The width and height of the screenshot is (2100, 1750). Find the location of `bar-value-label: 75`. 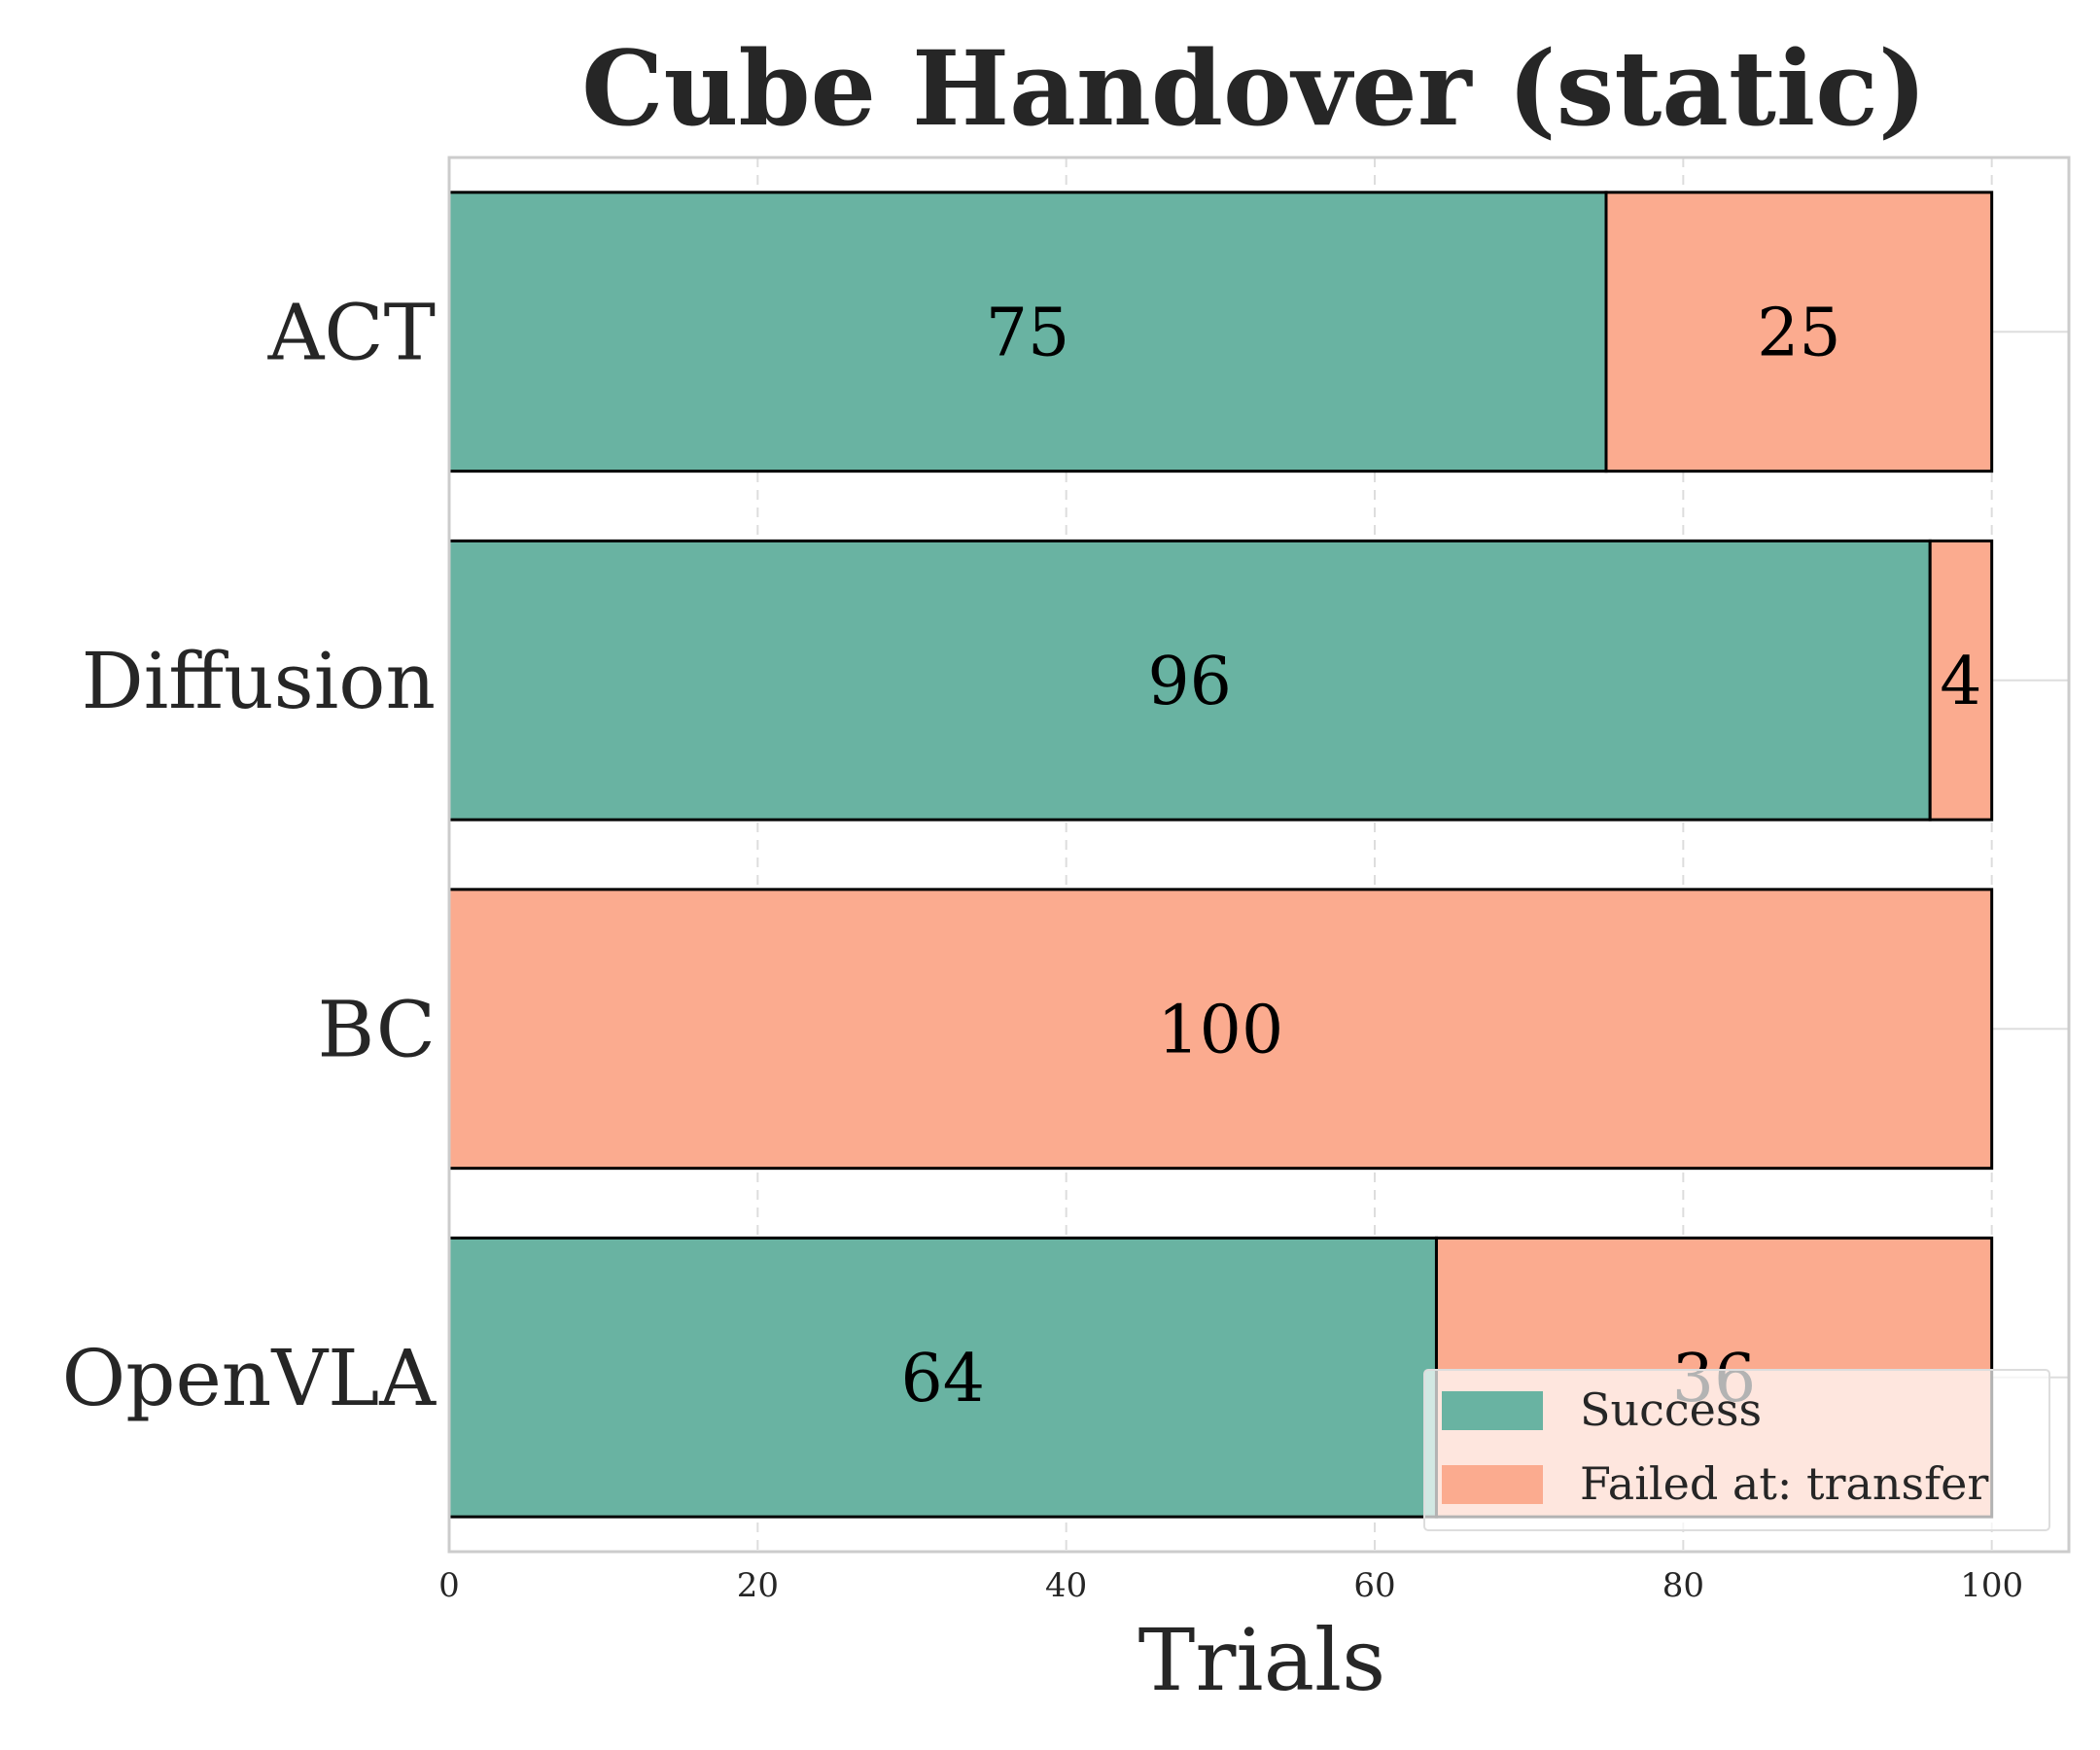

bar-value-label: 75 is located at coordinates (1028, 333).